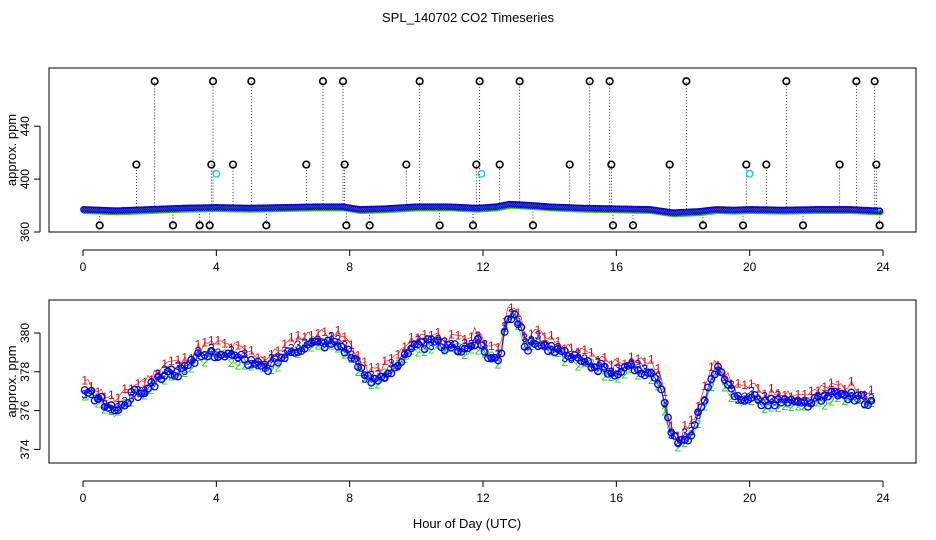 This screenshot has width=936, height=540. I want to click on y-tick-label: 380, so click(25, 333).